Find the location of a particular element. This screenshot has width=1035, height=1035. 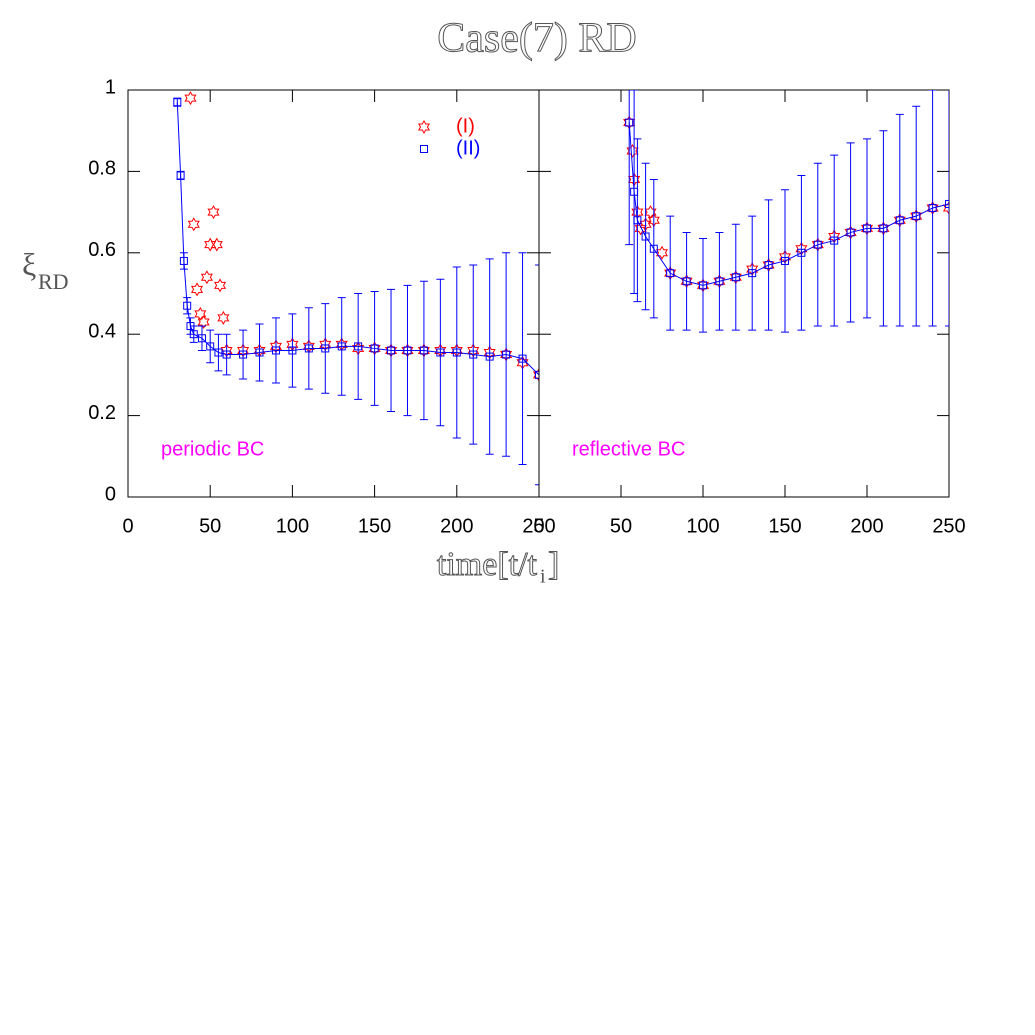

legend-label: (I) is located at coordinates (465, 126).